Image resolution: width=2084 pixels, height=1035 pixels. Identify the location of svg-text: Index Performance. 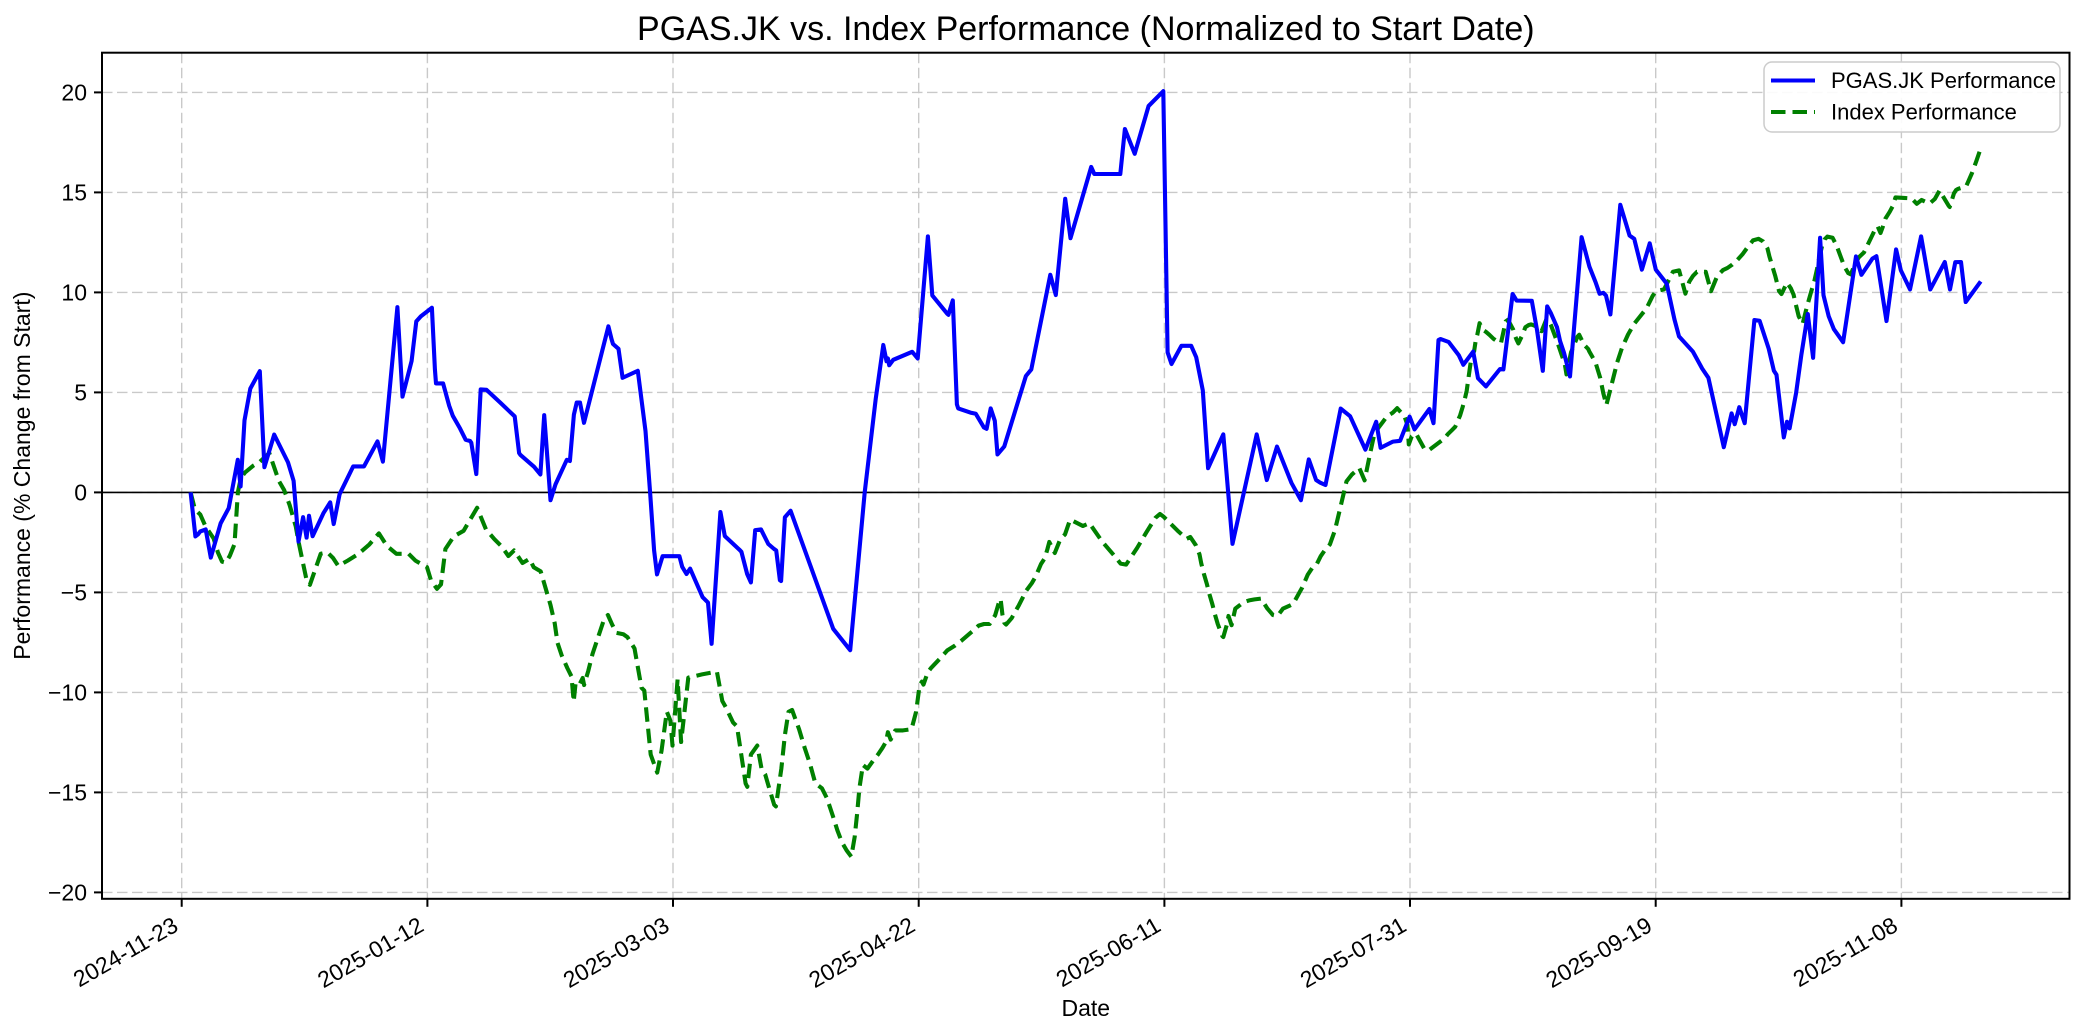
(1924, 112).